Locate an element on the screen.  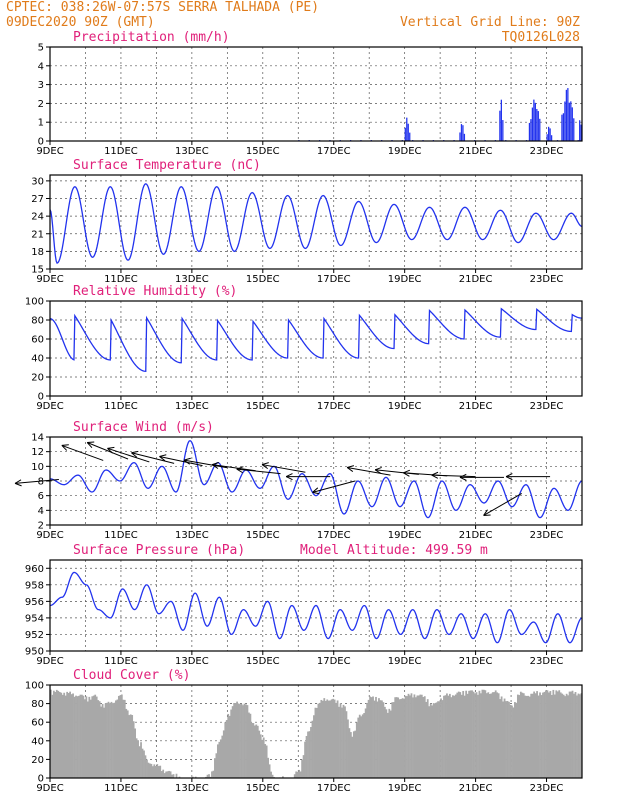
x-tick-label: 13DEC is located at coordinates (192, 661).